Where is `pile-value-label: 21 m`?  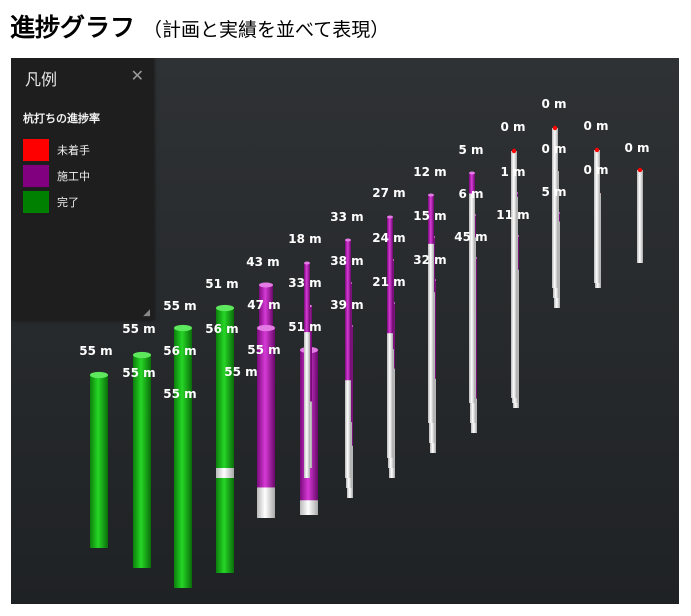
pile-value-label: 21 m is located at coordinates (388, 282).